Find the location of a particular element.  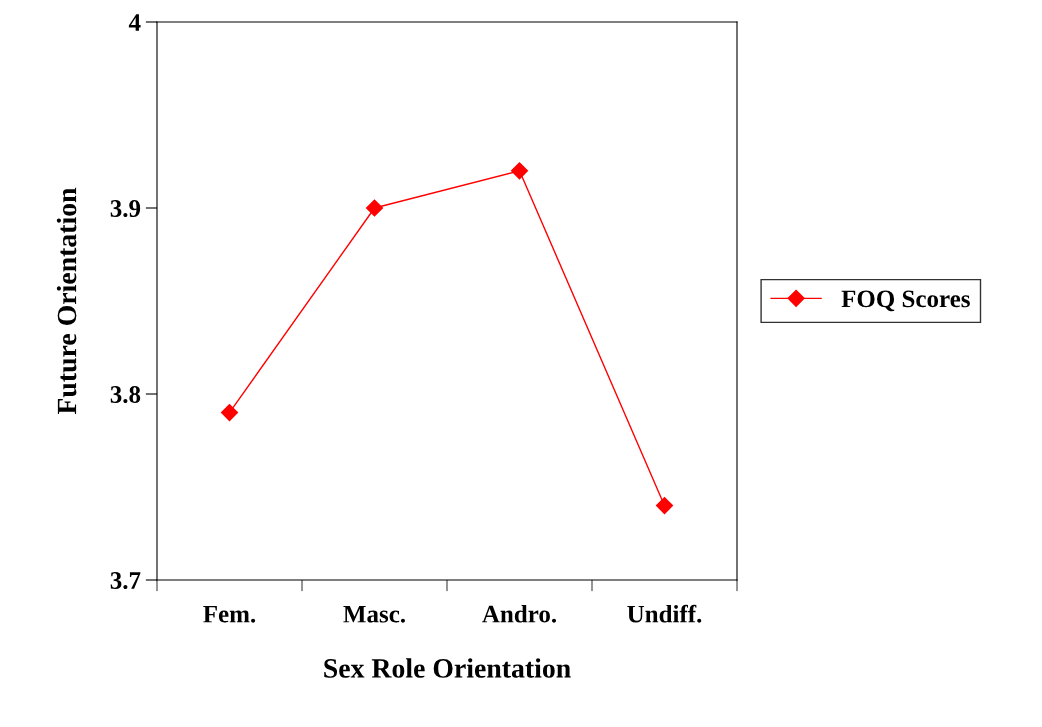

x-tick-label: Fem. is located at coordinates (229, 614).